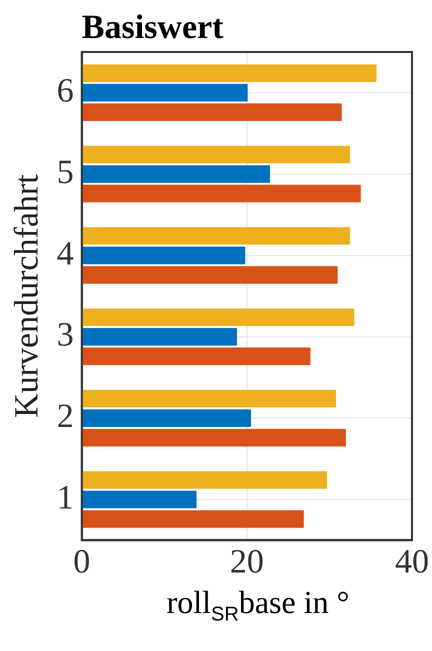 The width and height of the screenshot is (432, 651). What do you see at coordinates (258, 605) in the screenshot?
I see `x-axis-title: roll$_{SR}$base in °` at bounding box center [258, 605].